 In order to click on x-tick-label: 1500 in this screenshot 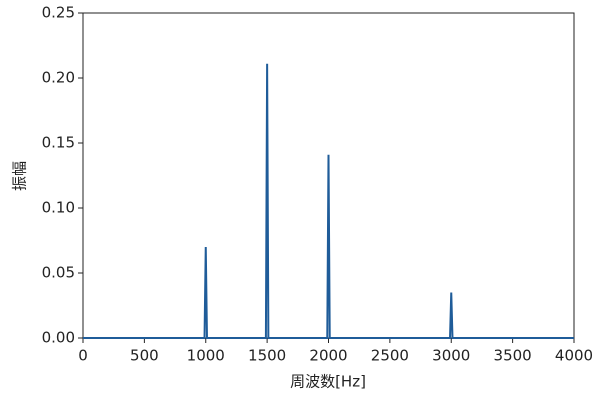, I will do `click(267, 356)`.